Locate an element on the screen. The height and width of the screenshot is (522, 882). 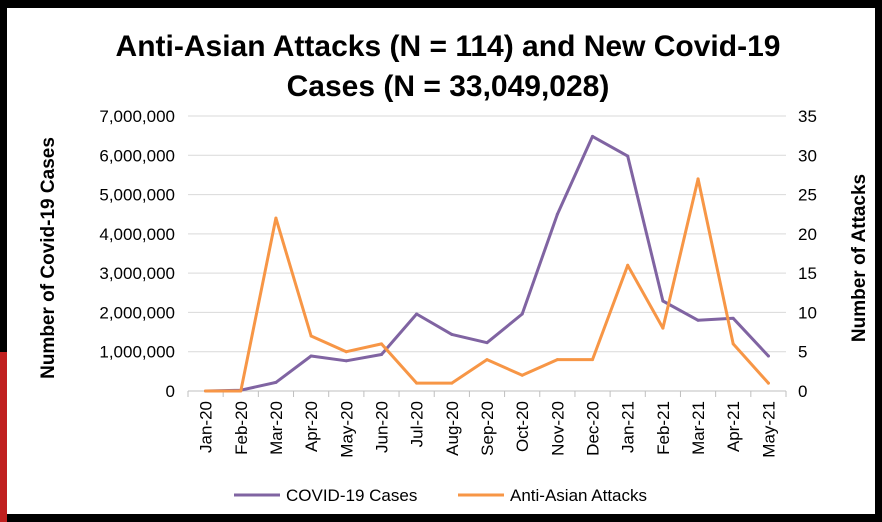
x-tick-label: Jan-20 is located at coordinates (206, 427).